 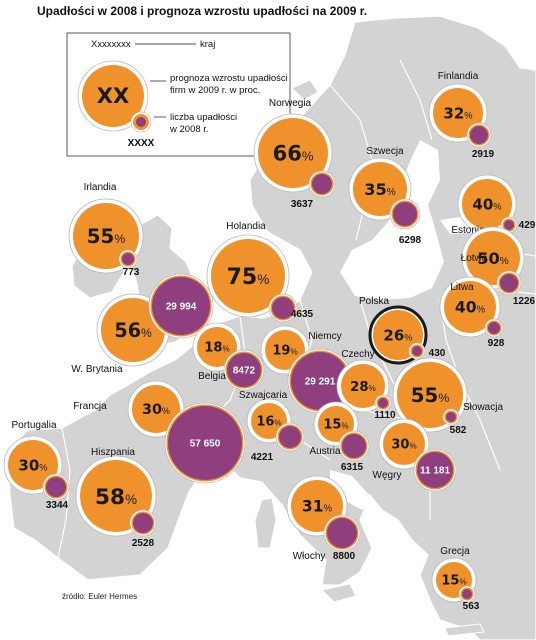 What do you see at coordinates (100, 187) in the screenshot?
I see `irlandia-name: Irlandia` at bounding box center [100, 187].